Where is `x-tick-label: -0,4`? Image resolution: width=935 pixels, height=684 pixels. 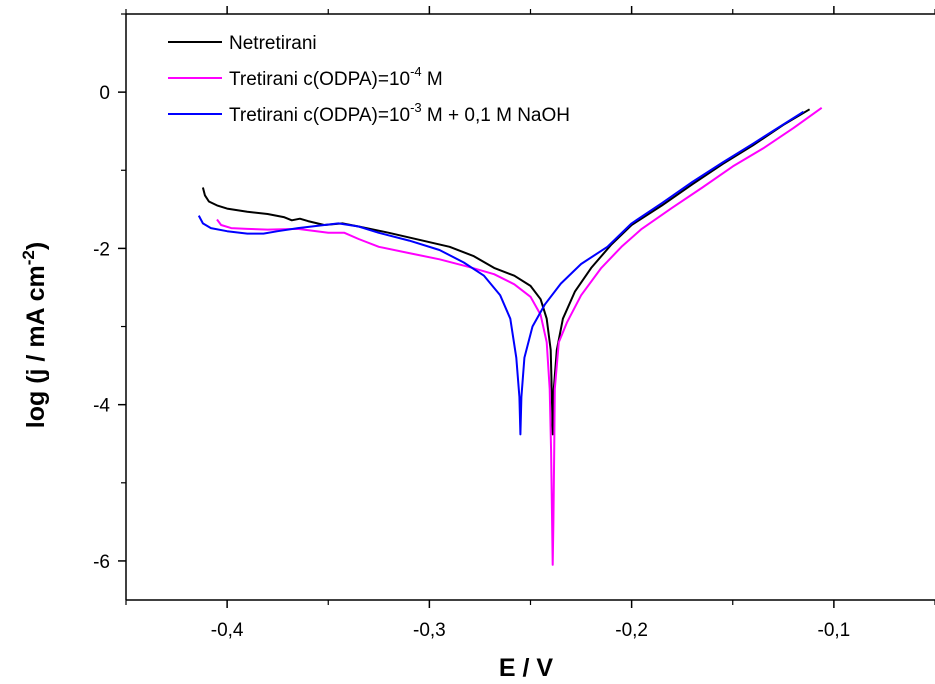
x-tick-label: -0,4 is located at coordinates (227, 630).